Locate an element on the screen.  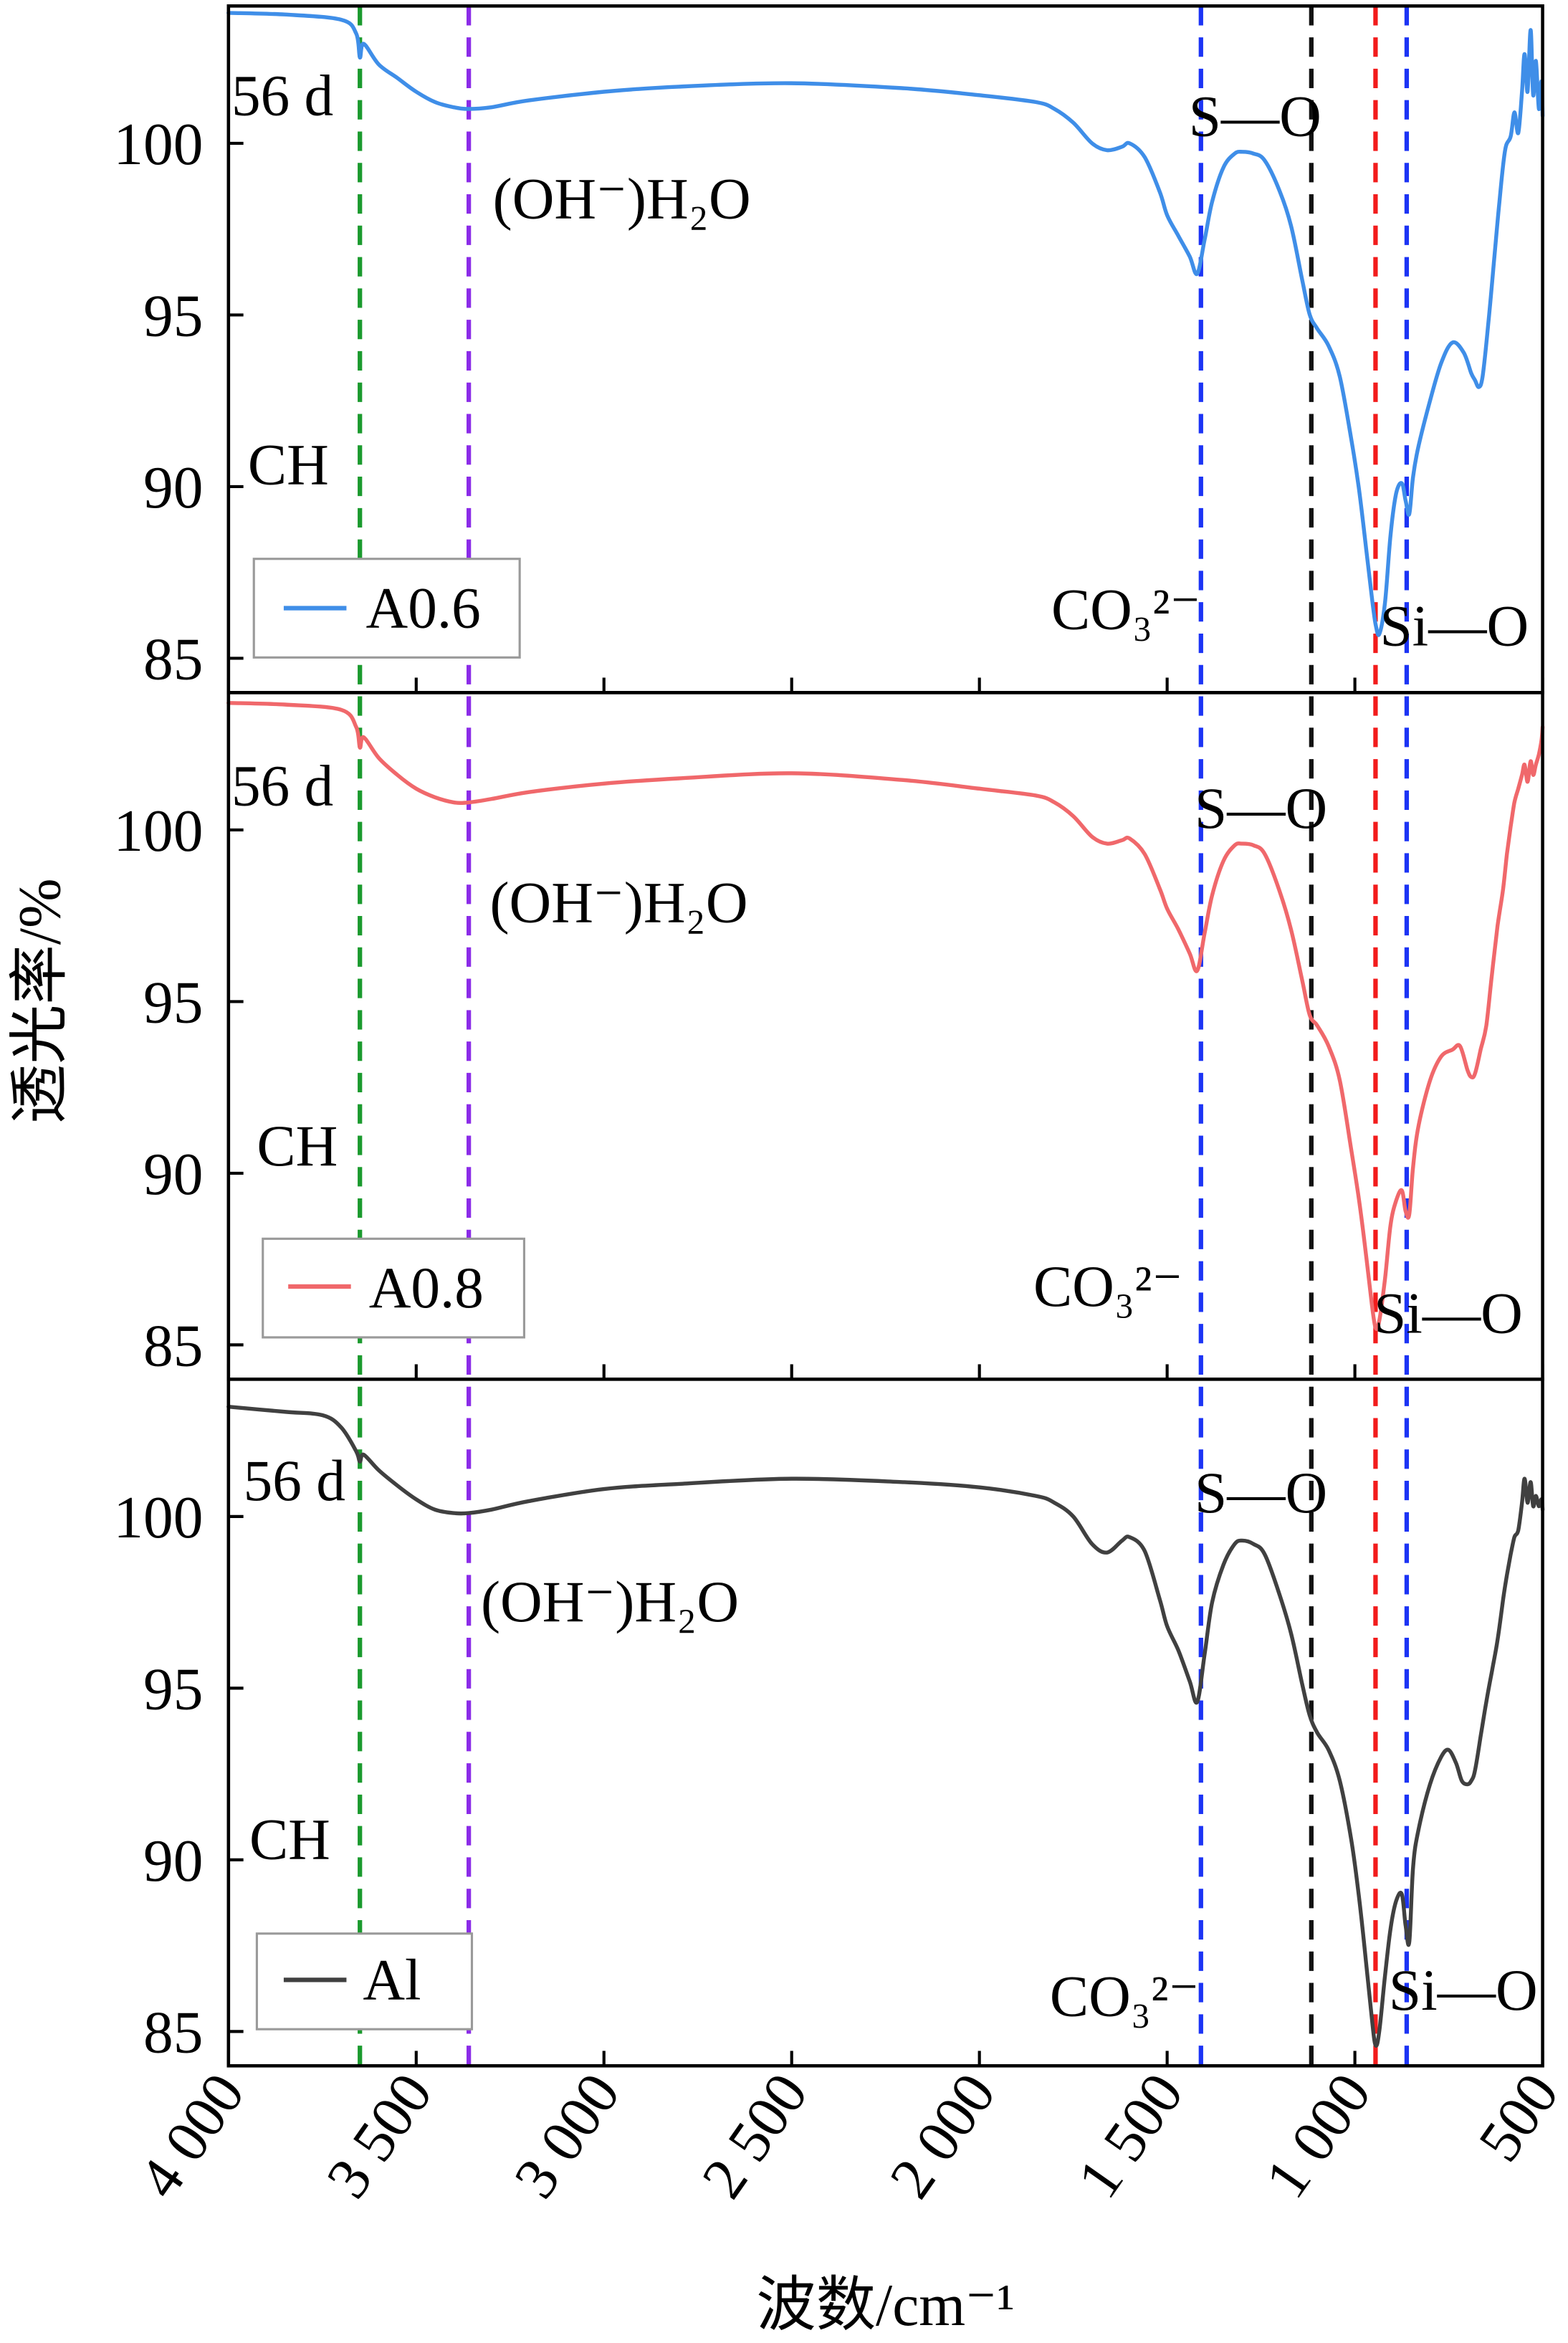
legend-a06: A0.6 is located at coordinates (387, 608).